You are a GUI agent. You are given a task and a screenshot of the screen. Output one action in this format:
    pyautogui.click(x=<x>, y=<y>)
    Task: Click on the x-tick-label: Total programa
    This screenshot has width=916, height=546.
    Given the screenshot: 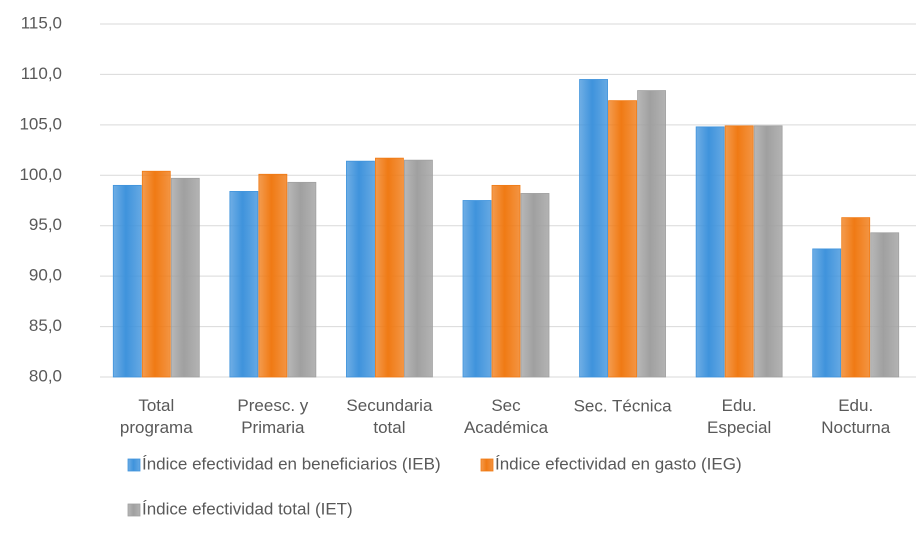 What is the action you would take?
    pyautogui.click(x=156, y=416)
    